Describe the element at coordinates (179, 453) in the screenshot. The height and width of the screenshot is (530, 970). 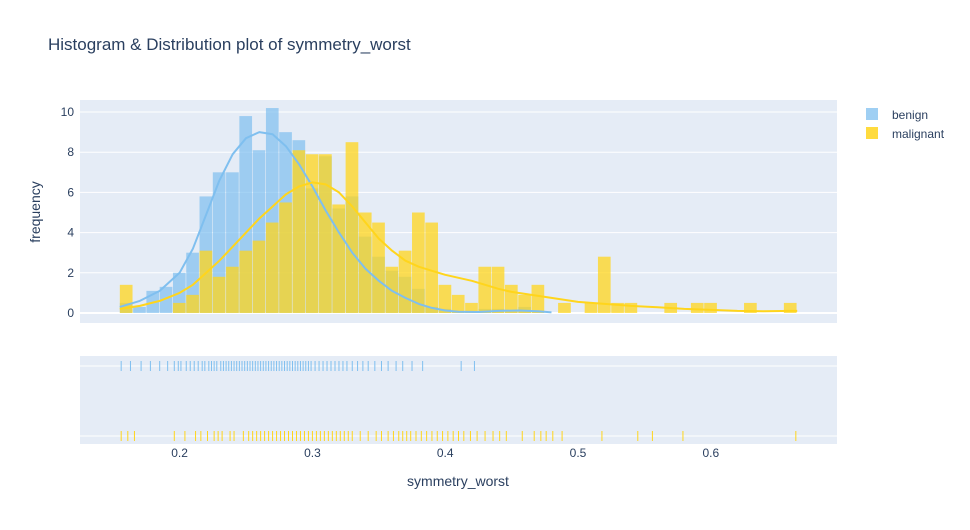
I see `x-tick-label: 0.2` at that location.